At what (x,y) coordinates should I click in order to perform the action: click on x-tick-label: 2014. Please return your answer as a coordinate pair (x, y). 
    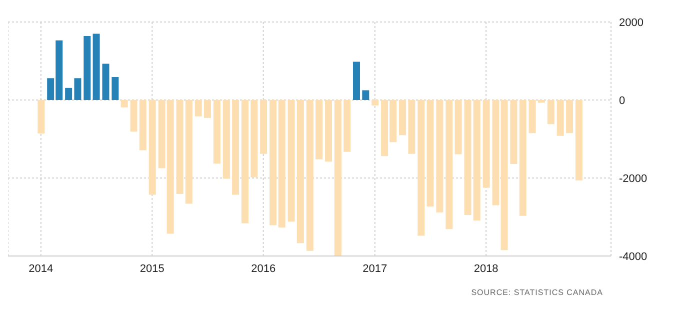
    Looking at the image, I should click on (41, 268).